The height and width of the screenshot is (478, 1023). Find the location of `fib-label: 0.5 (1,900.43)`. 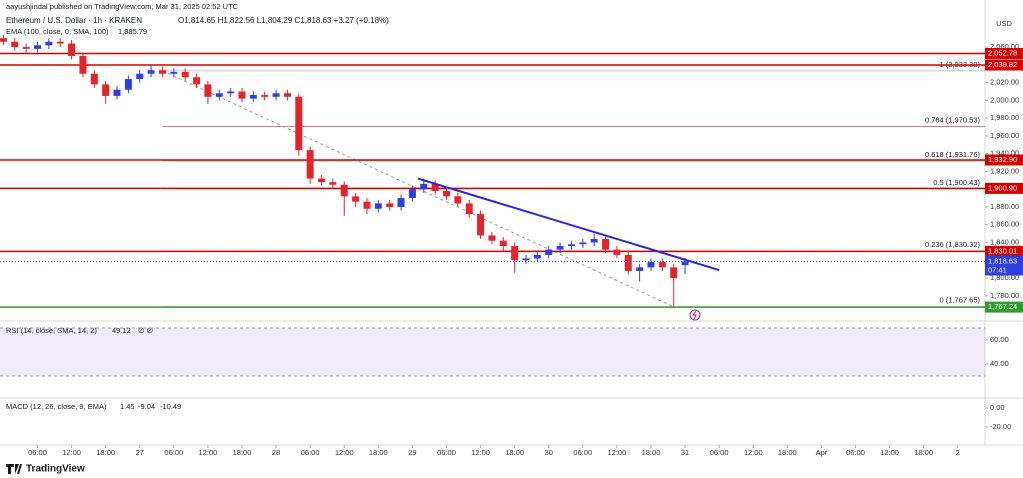

fib-label: 0.5 (1,900.43) is located at coordinates (956, 182).